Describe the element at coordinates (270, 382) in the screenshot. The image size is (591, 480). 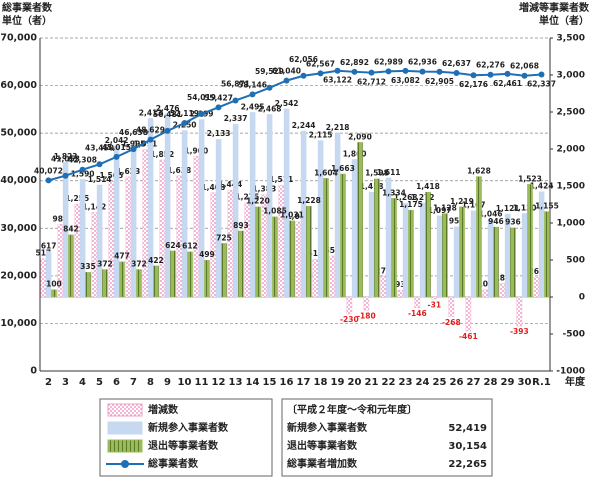
I see `x-tick-label: 15` at that location.